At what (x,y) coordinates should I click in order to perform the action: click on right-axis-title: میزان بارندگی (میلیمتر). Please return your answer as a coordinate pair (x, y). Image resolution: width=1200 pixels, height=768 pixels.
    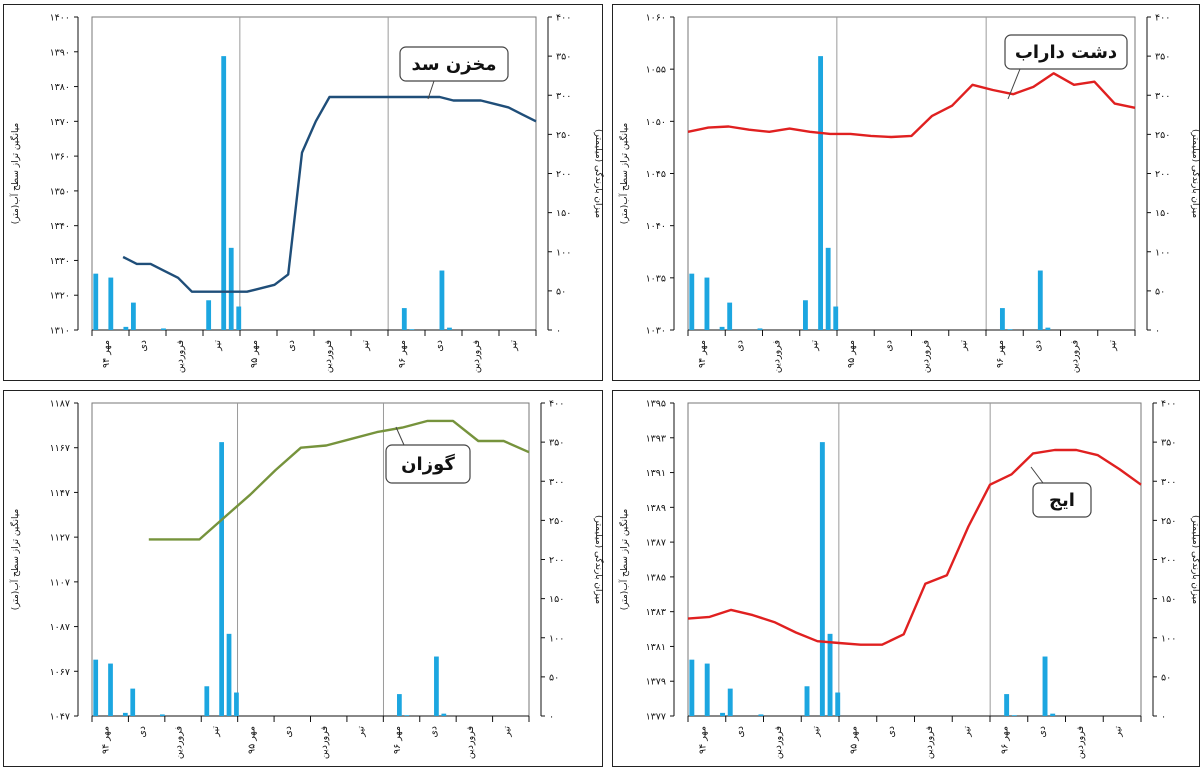
    Looking at the image, I should click on (599, 559).